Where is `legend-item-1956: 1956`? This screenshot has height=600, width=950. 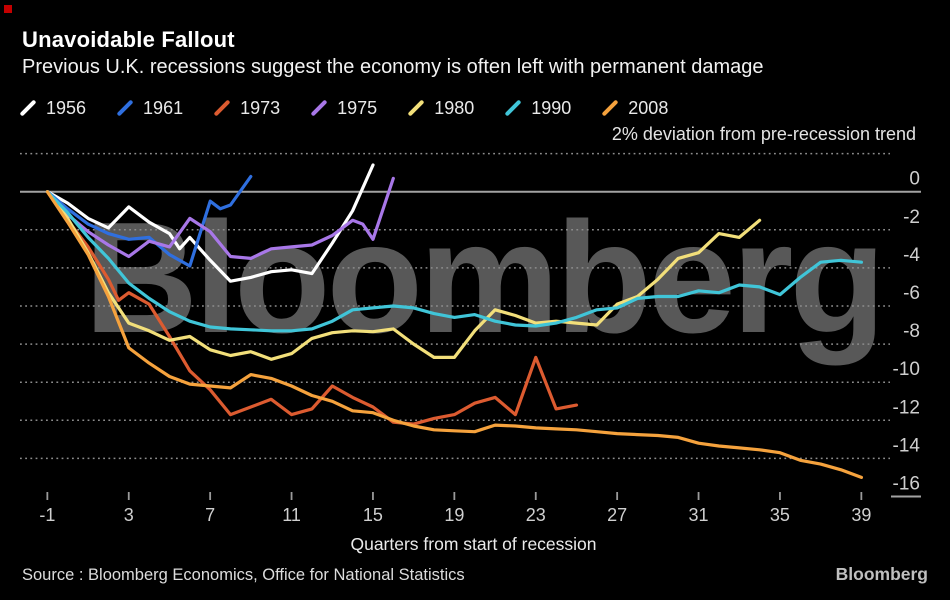
legend-item-1956: 1956 is located at coordinates (53, 108).